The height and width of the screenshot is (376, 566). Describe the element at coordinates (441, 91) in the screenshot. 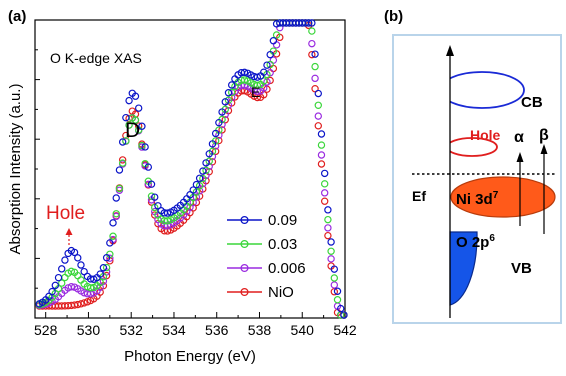

I see `cb-band-mask` at that location.